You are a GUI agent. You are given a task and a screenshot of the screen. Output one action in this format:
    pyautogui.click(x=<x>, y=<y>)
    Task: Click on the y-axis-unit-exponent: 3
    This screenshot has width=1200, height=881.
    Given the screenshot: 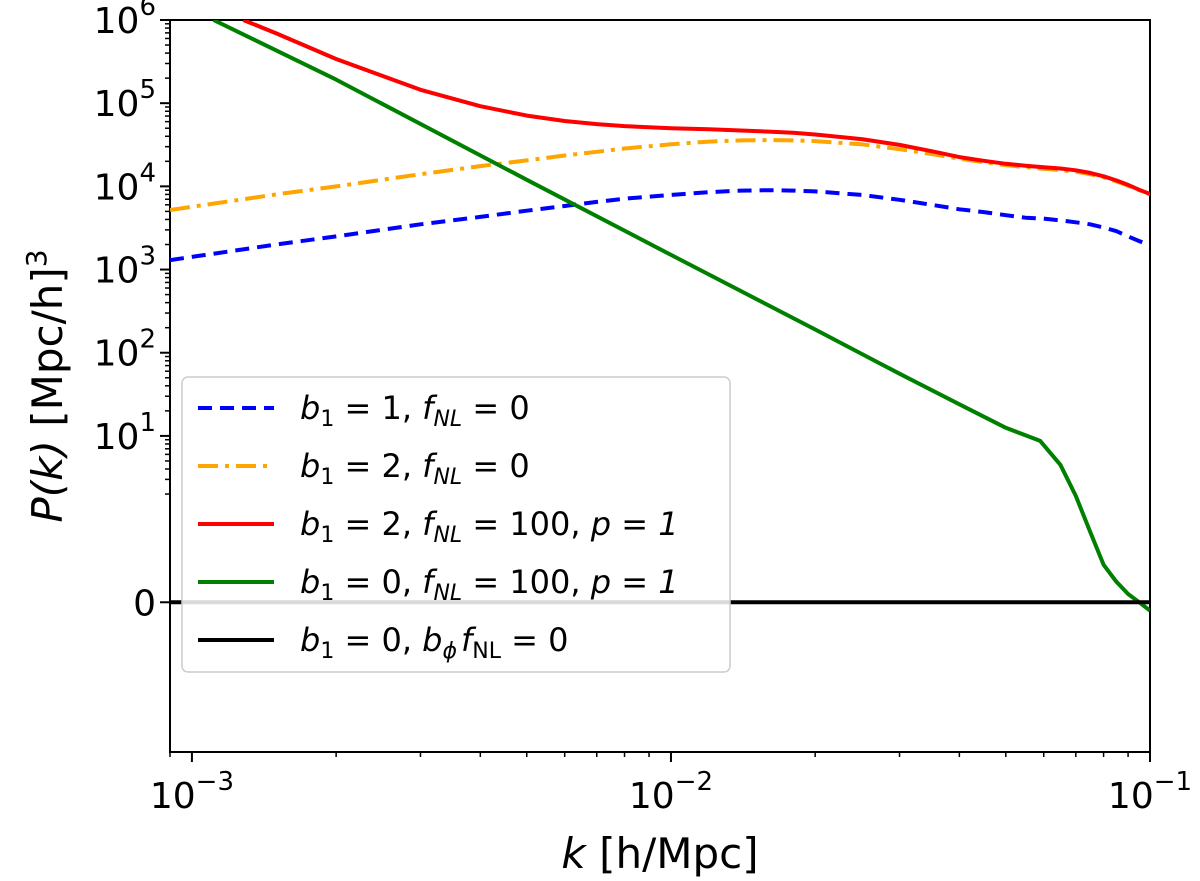 What is the action you would take?
    pyautogui.click(x=36, y=258)
    